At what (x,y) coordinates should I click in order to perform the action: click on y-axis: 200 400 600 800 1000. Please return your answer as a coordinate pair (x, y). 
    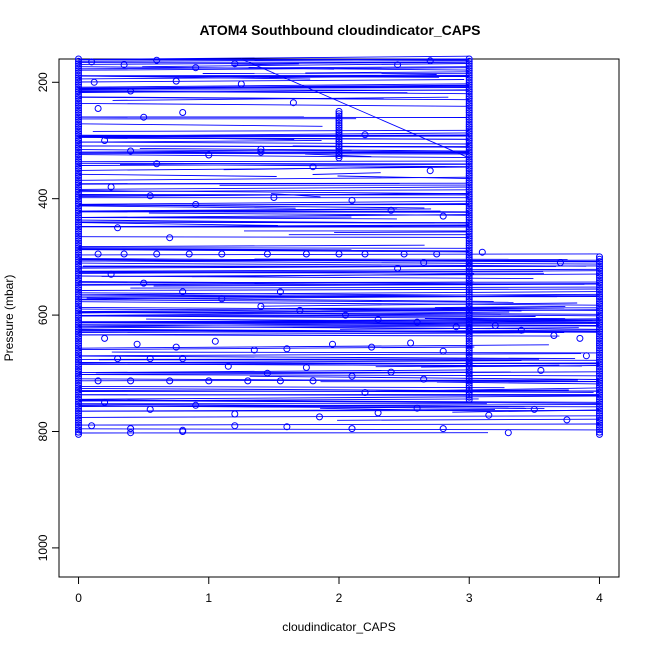
    Looking at the image, I should click on (48, 316).